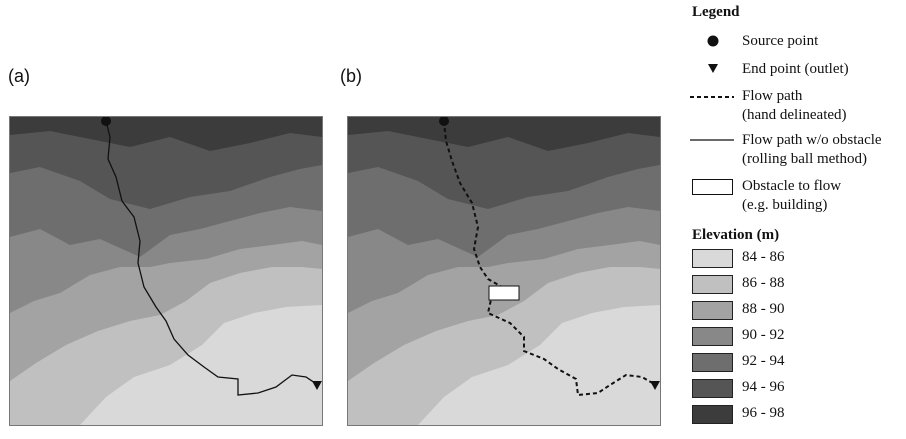 This screenshot has width=906, height=439. Describe the element at coordinates (794, 115) in the screenshot. I see `legend-item-sublabel: (hand delineated)` at that location.